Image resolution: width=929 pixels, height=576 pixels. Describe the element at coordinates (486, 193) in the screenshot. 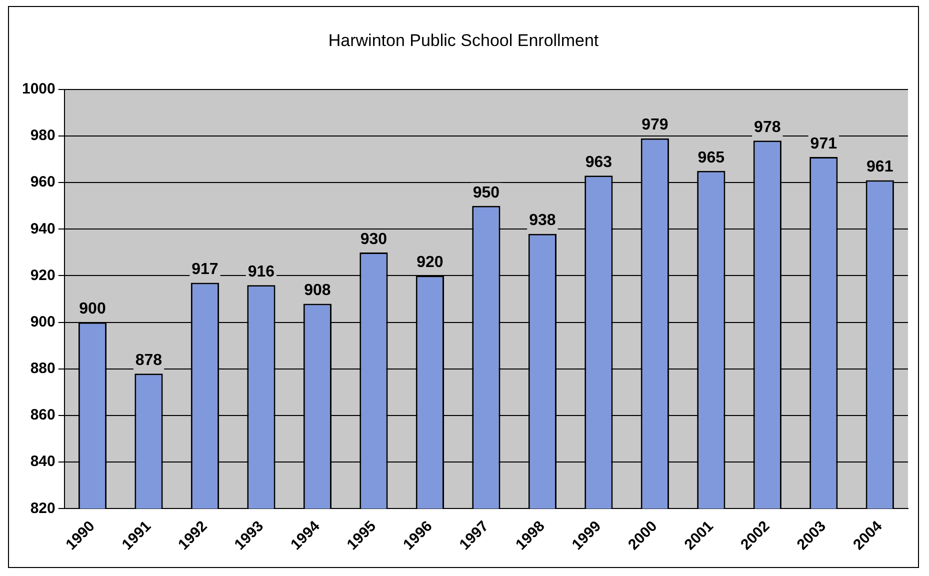

I see `data-label: 950` at that location.